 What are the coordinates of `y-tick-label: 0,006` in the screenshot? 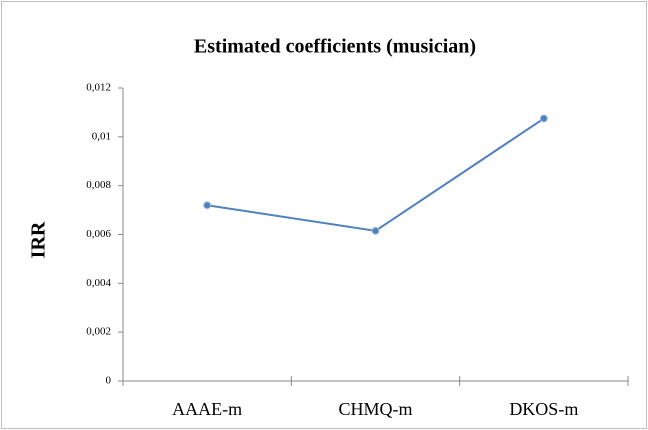 It's located at (98, 234).